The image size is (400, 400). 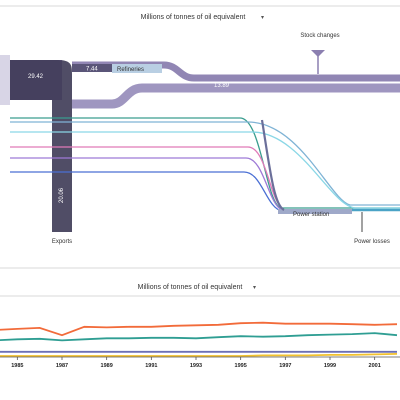 I want to click on refineries-node, so click(x=137, y=68).